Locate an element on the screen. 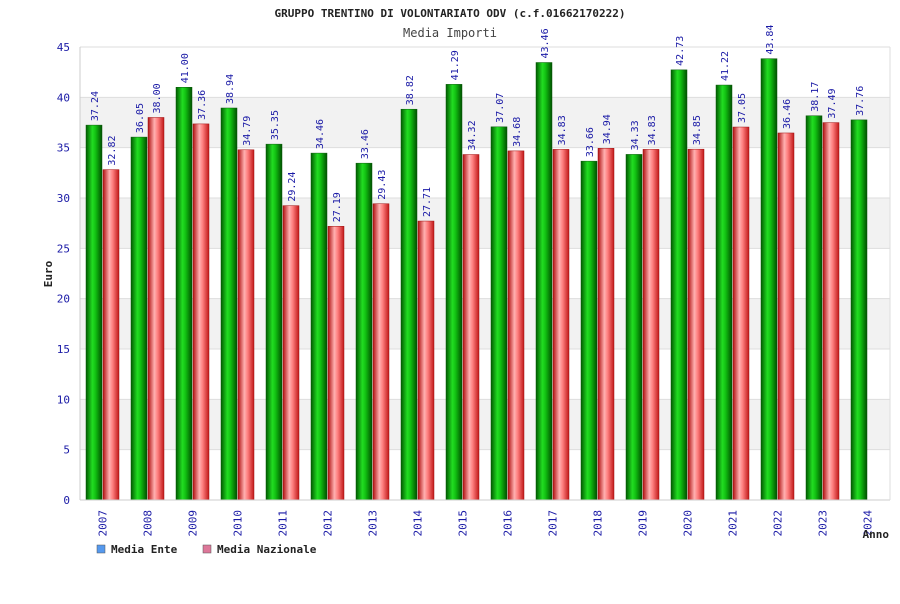  x-tick-label: 2022 is located at coordinates (778, 523).